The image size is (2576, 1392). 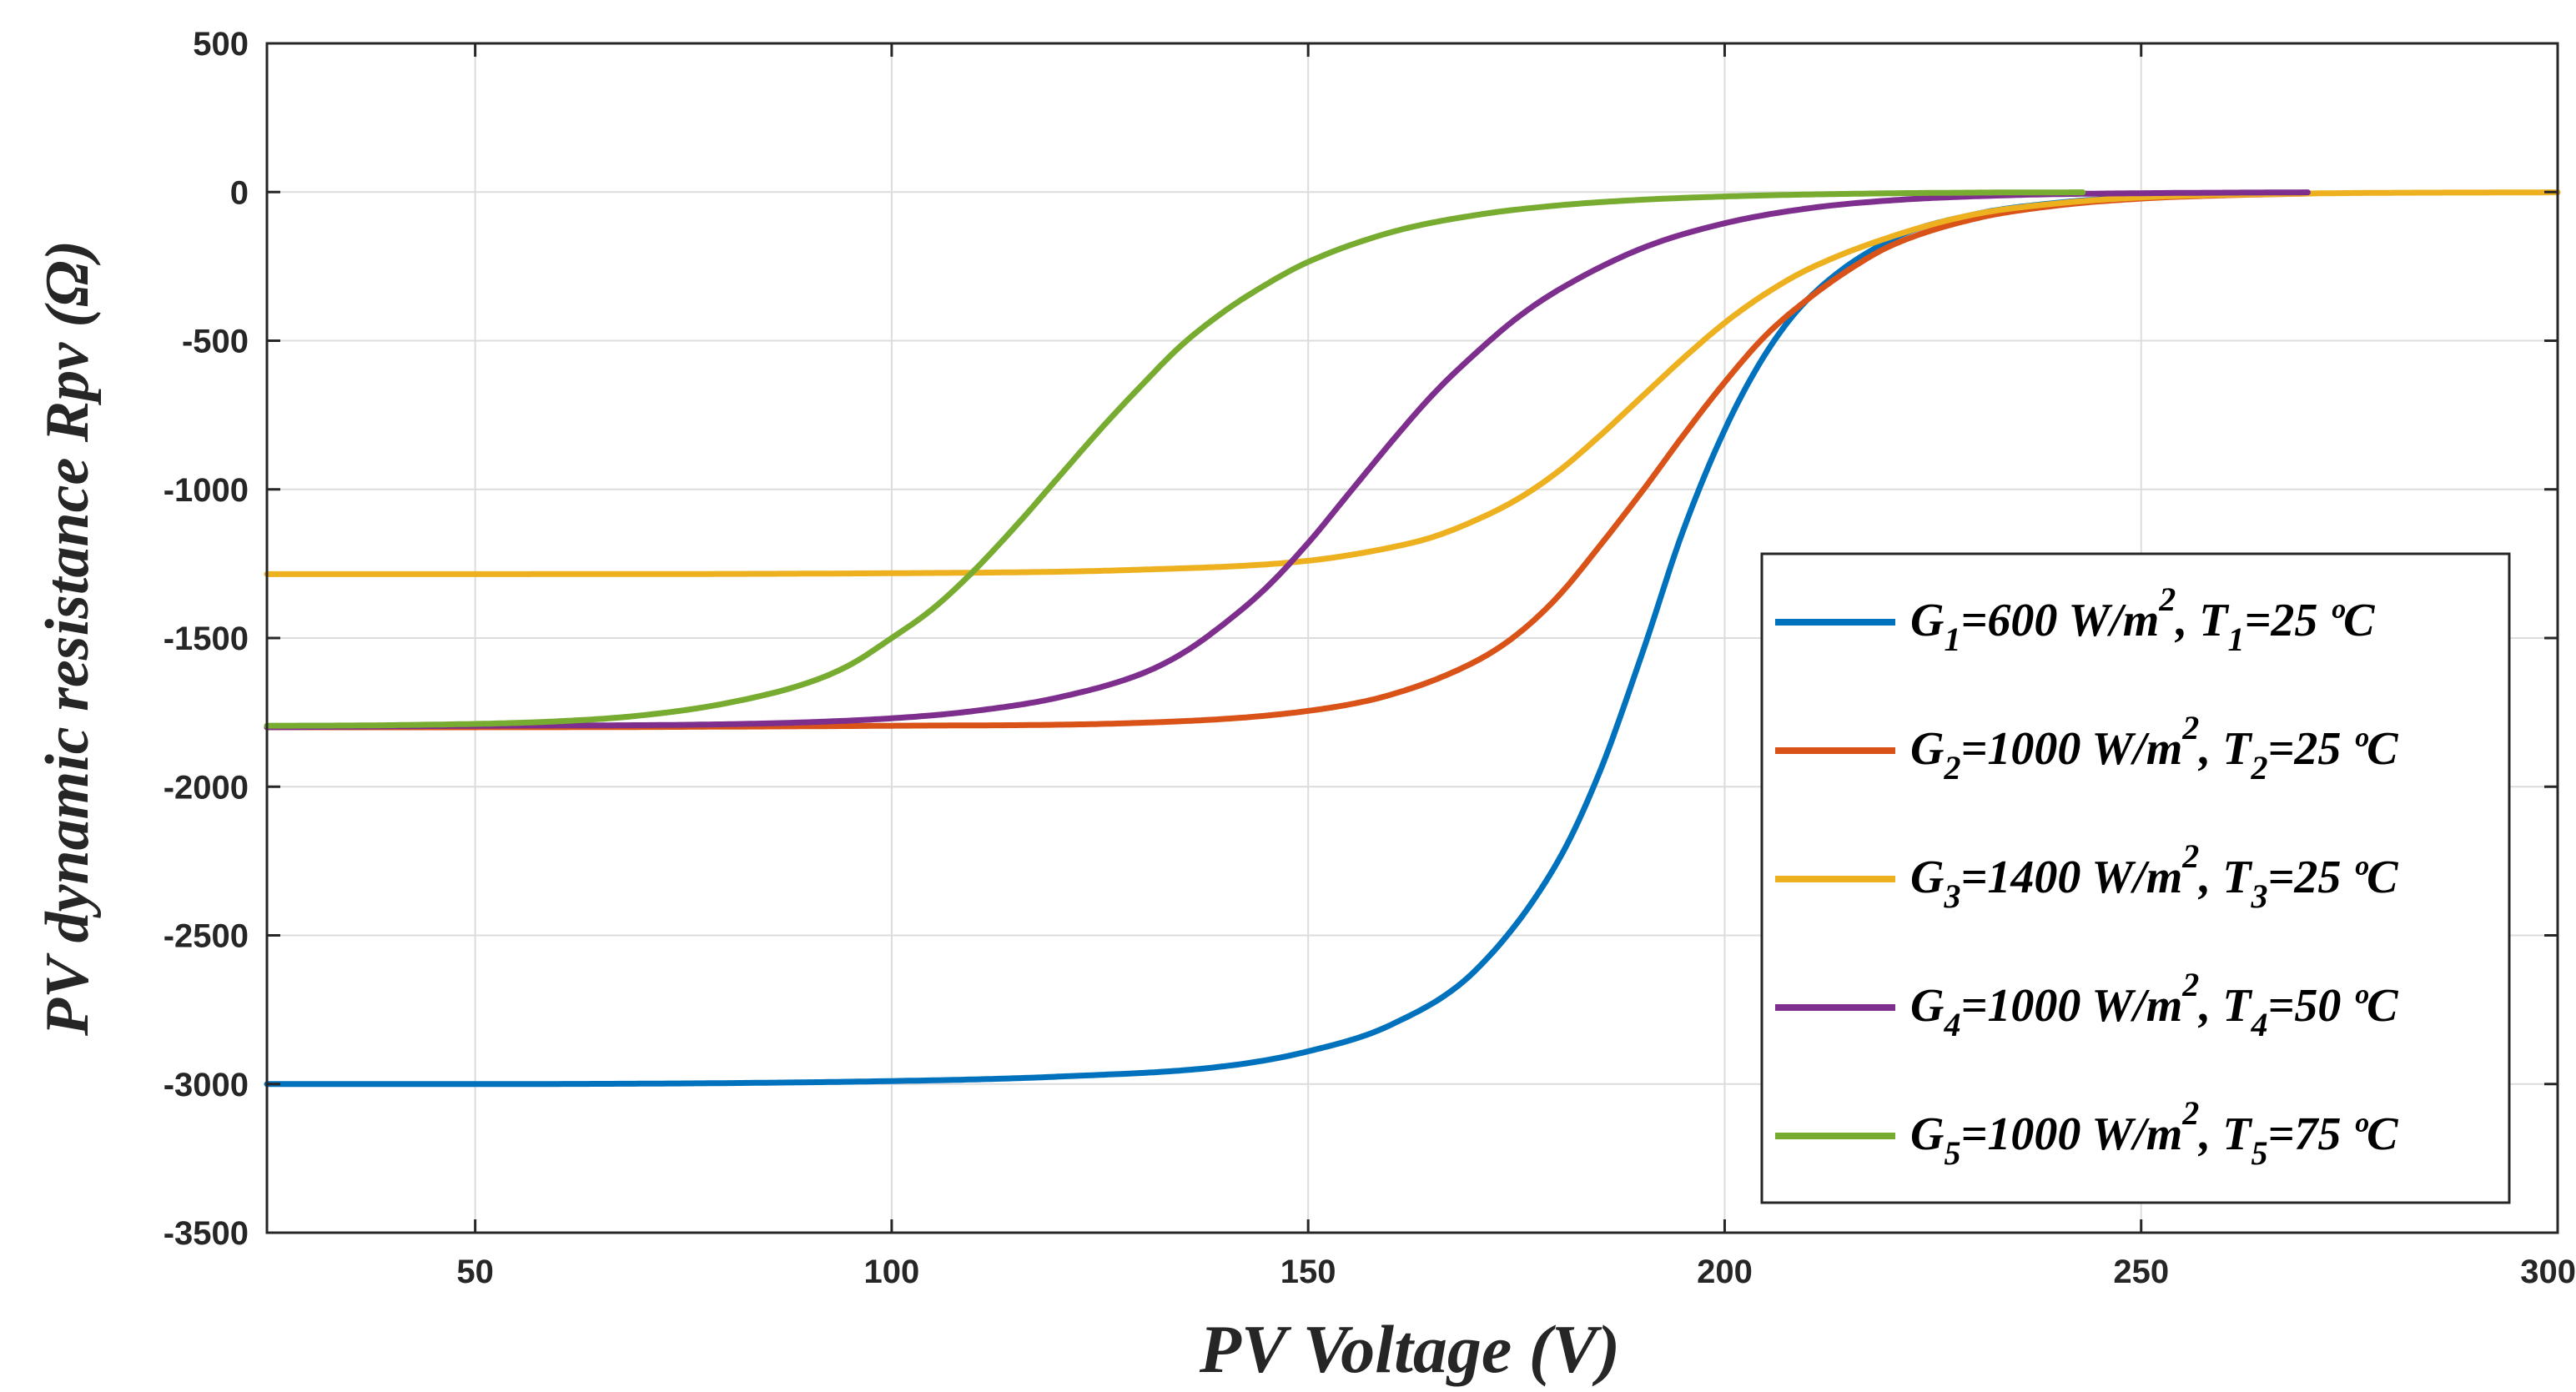 I want to click on legend-label-2: G2=1000 W/m2, T2=25 ºC, so click(x=2154, y=747).